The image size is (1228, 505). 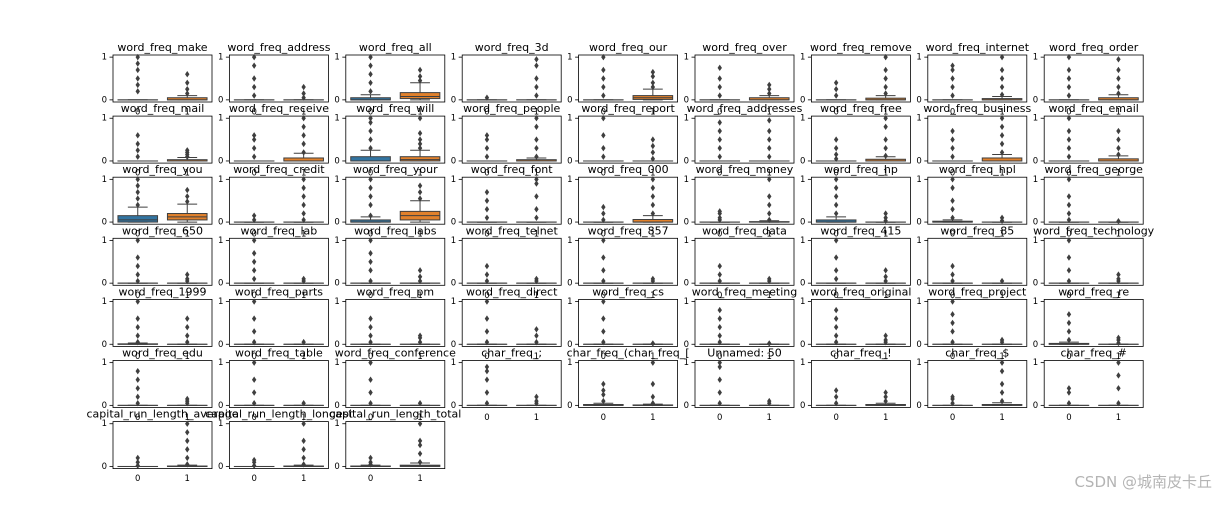 I want to click on subplot-title: capital_run_length_total, so click(x=395, y=414).